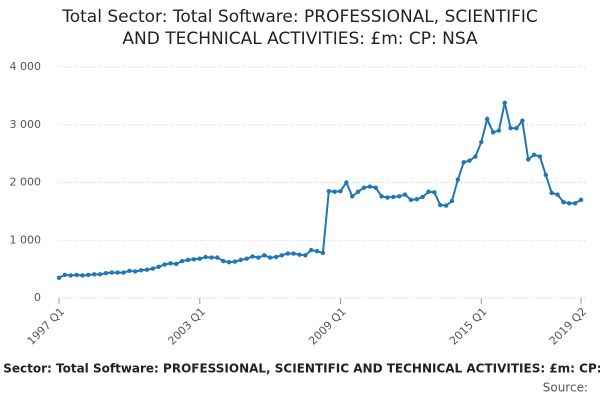 This screenshot has width=600, height=400. I want to click on y-tick-label: 4 000, so click(26, 66).